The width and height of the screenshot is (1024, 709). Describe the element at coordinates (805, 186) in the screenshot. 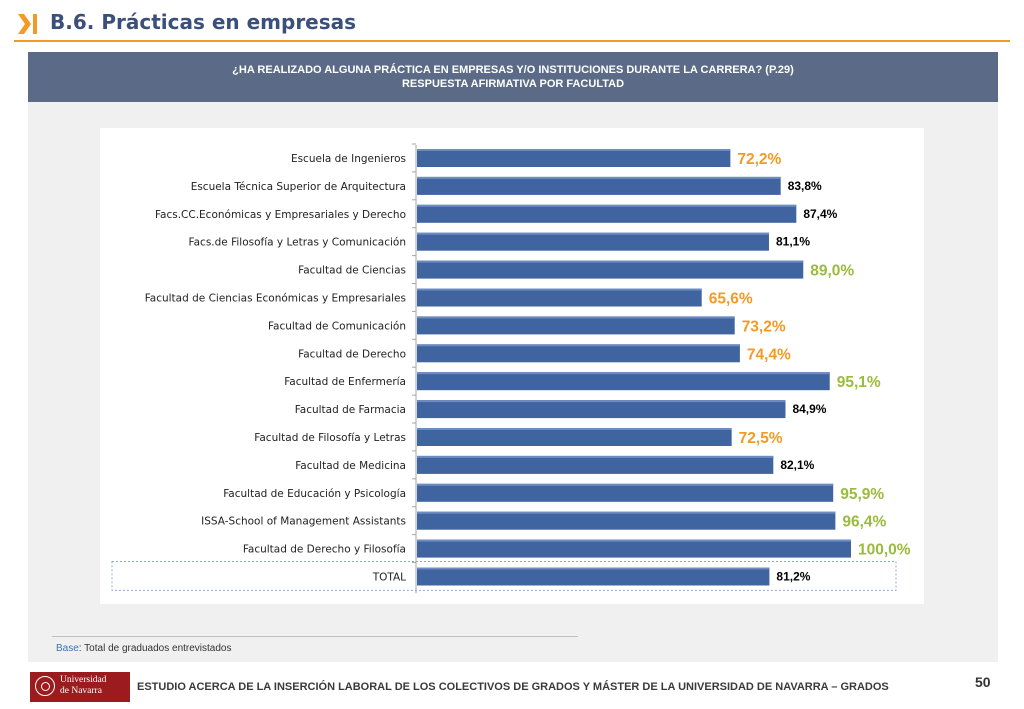

I see `data-label: 83,8%` at that location.